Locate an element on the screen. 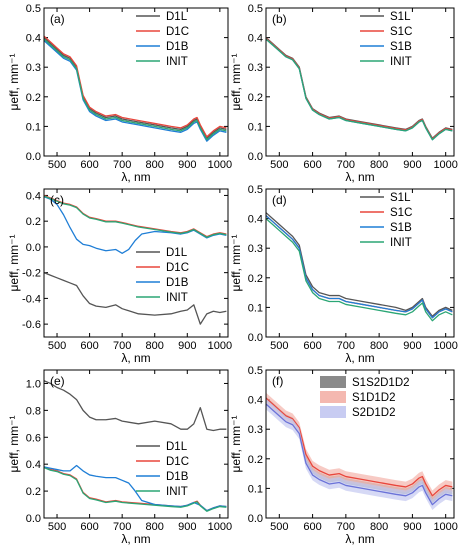 This screenshot has height=550, width=462. y-tick-label: 0.8 is located at coordinates (33, 411).